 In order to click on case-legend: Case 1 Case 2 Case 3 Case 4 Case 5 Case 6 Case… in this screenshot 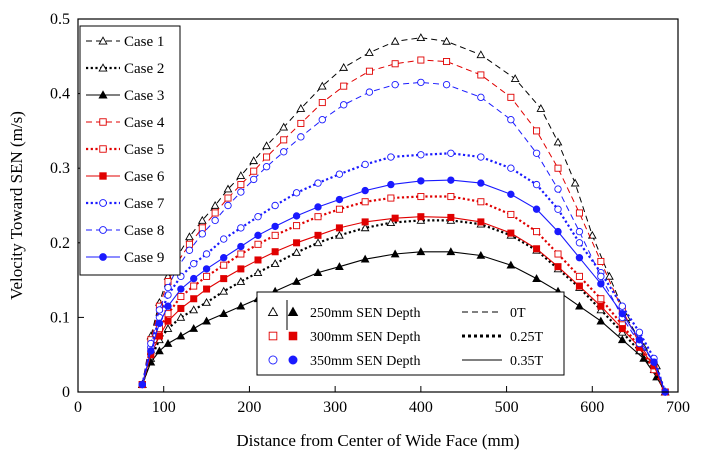, I will do `click(130, 150)`.